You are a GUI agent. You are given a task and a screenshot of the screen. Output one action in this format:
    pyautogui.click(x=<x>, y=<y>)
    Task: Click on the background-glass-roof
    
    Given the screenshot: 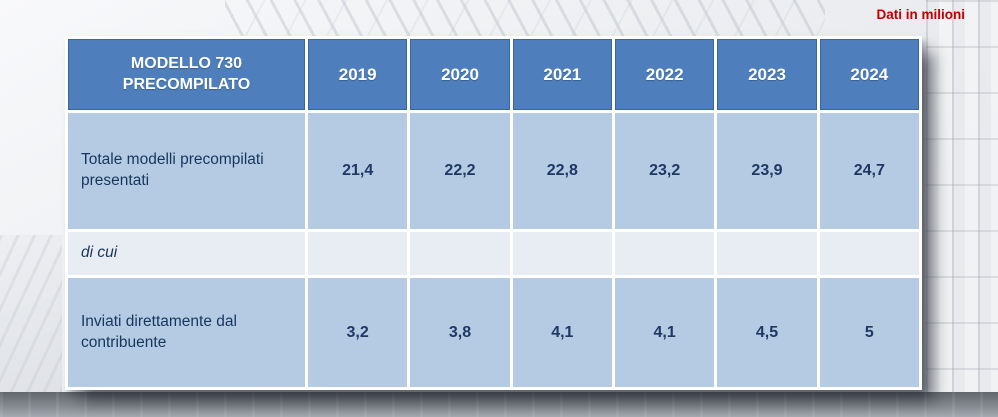 What is the action you would take?
    pyautogui.click(x=525, y=19)
    